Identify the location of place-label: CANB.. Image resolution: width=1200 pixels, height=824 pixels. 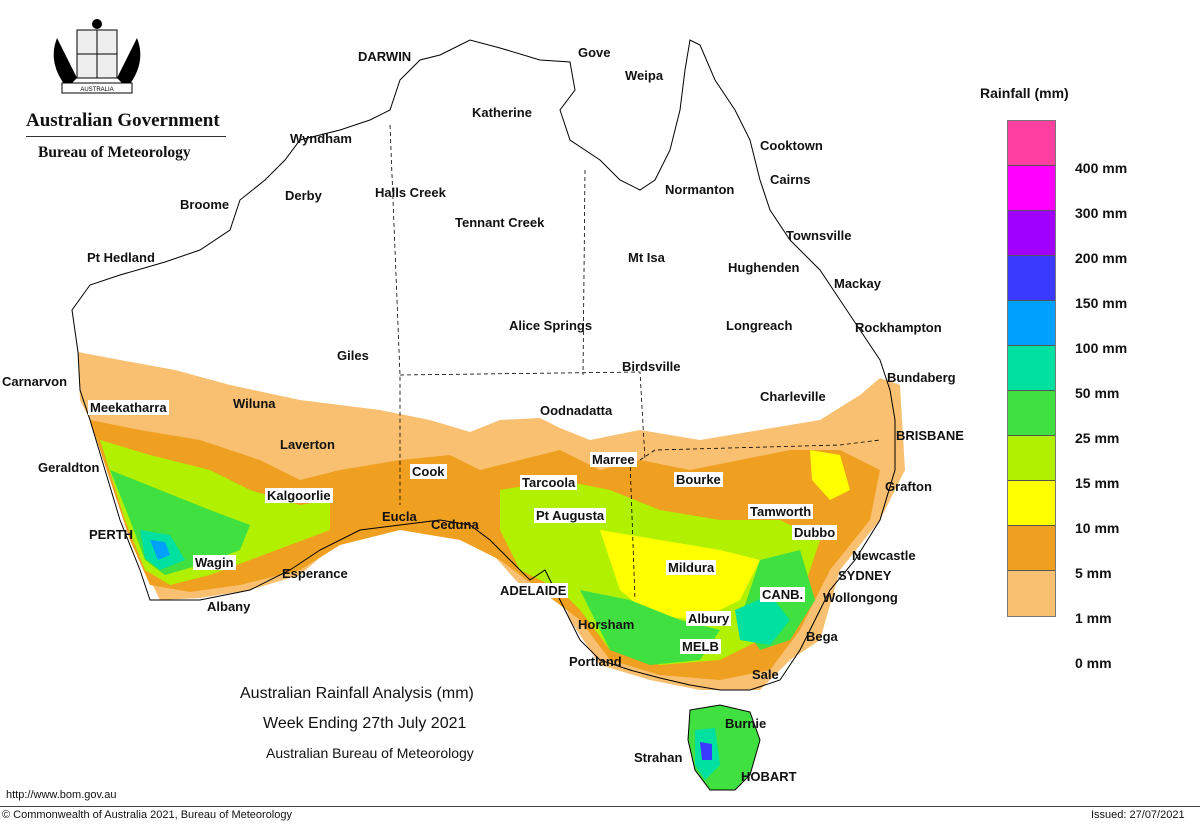
(783, 594).